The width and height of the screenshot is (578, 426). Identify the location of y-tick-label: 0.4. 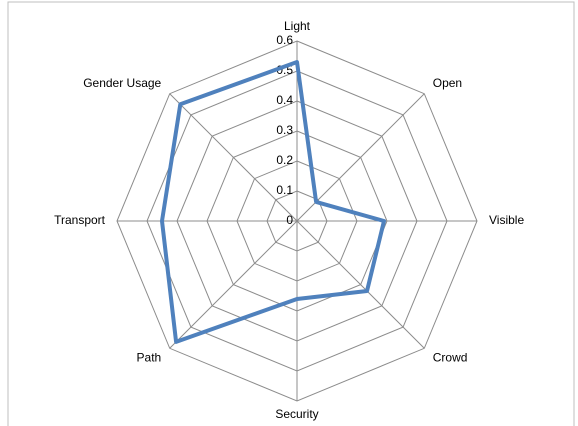
(284, 100).